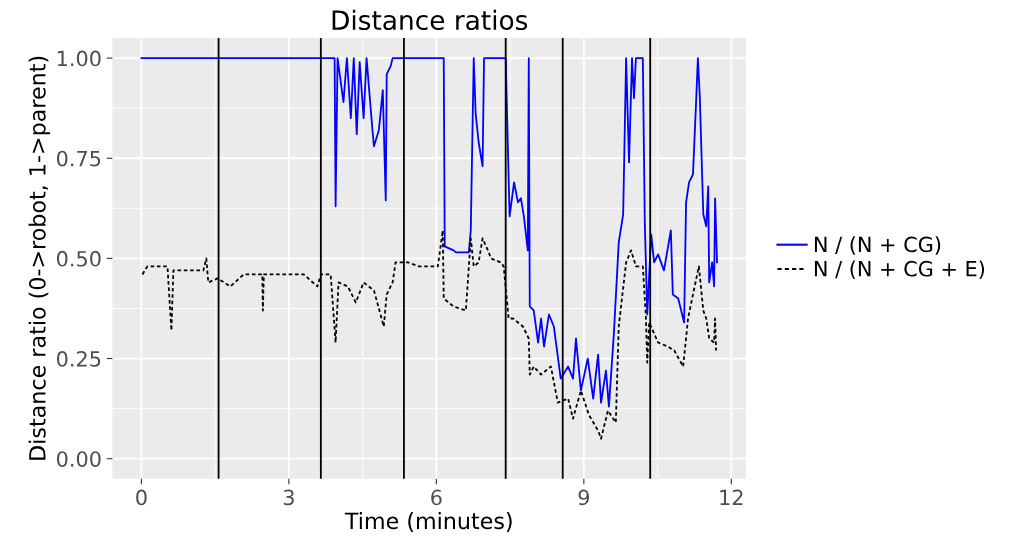  What do you see at coordinates (78, 459) in the screenshot?
I see `y-tick-label: 0.00` at bounding box center [78, 459].